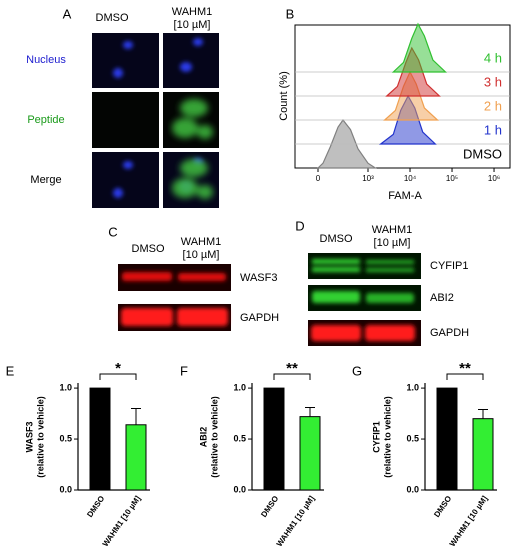  What do you see at coordinates (368, 178) in the screenshot?
I see `x-tick-label: 10³` at bounding box center [368, 178].